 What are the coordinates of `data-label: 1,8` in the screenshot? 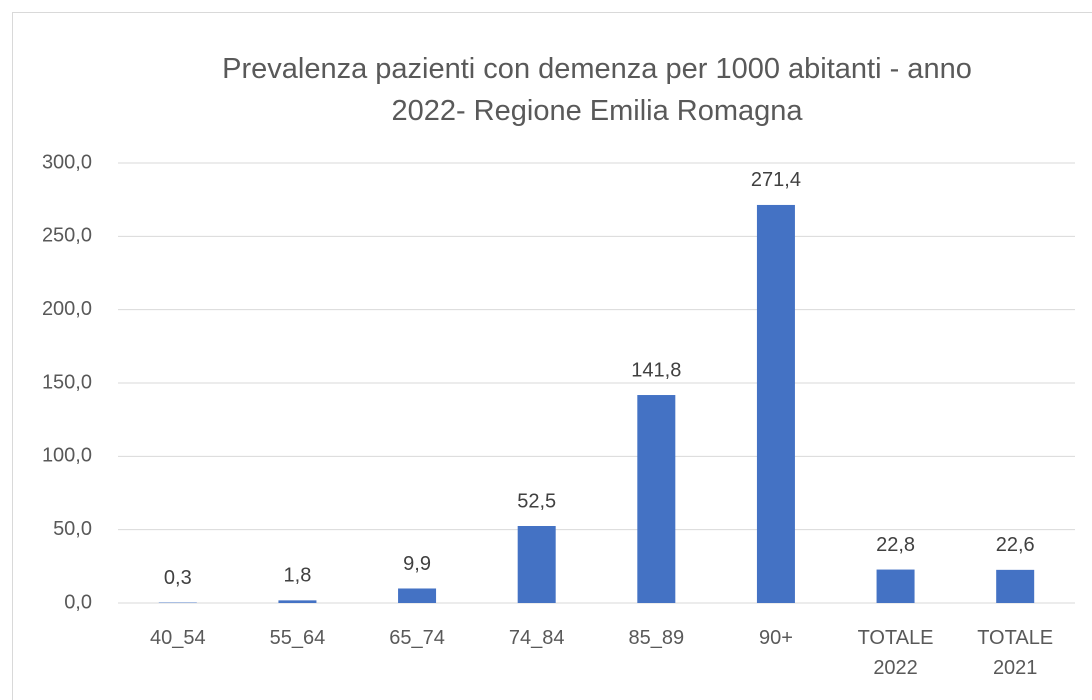 It's located at (298, 576).